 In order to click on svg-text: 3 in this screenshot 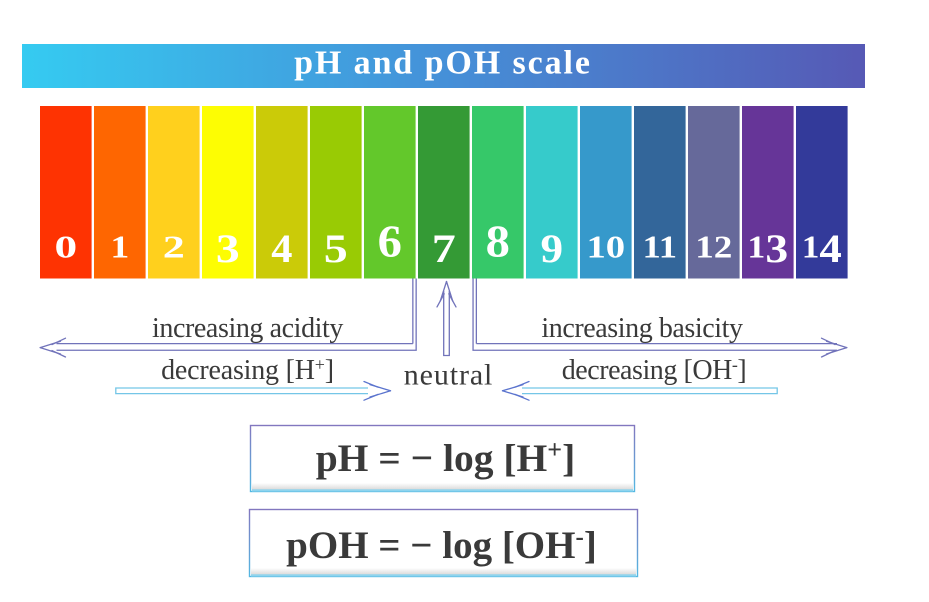, I will do `click(228, 249)`.